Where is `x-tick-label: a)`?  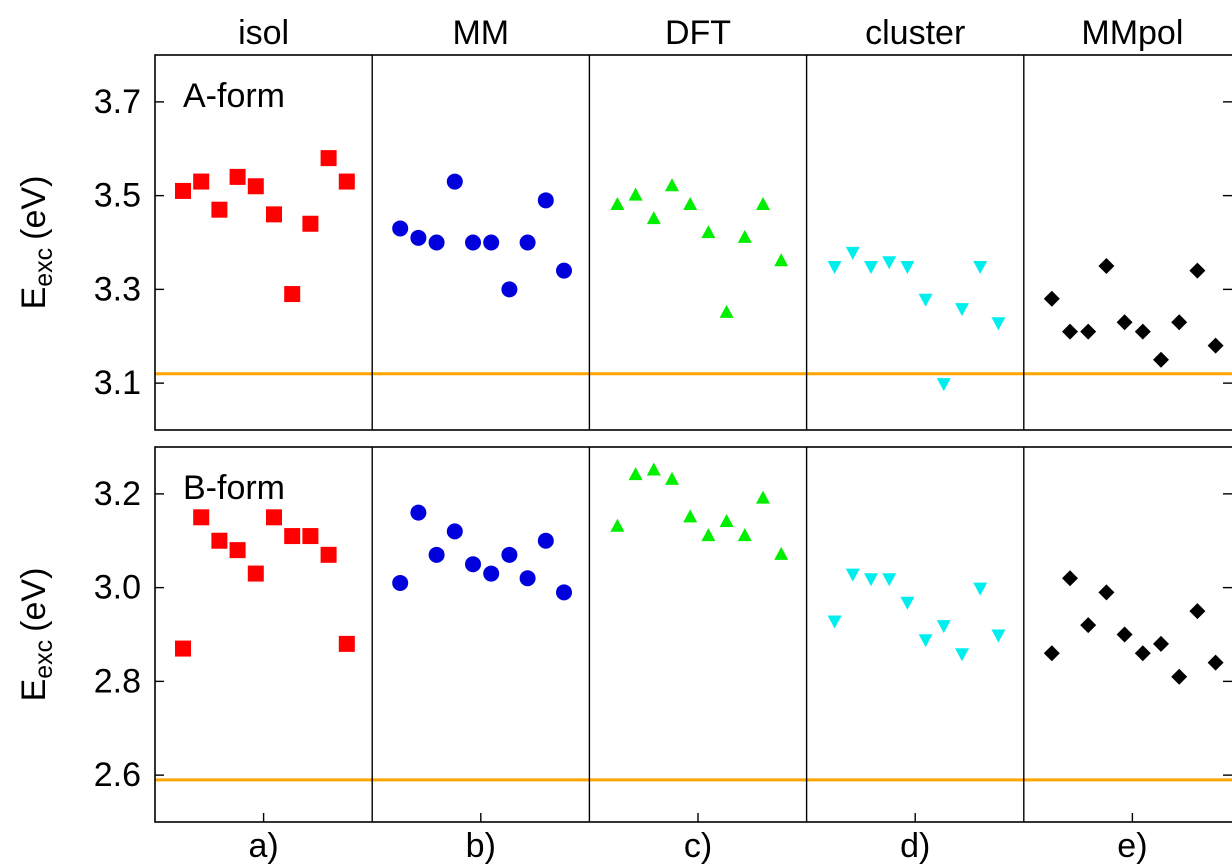 x-tick-label: a) is located at coordinates (263, 846).